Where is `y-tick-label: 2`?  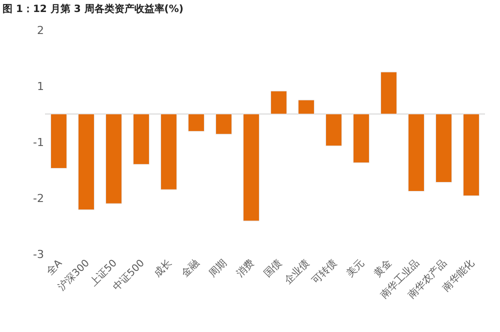
y-tick-label: 2 is located at coordinates (40, 30).